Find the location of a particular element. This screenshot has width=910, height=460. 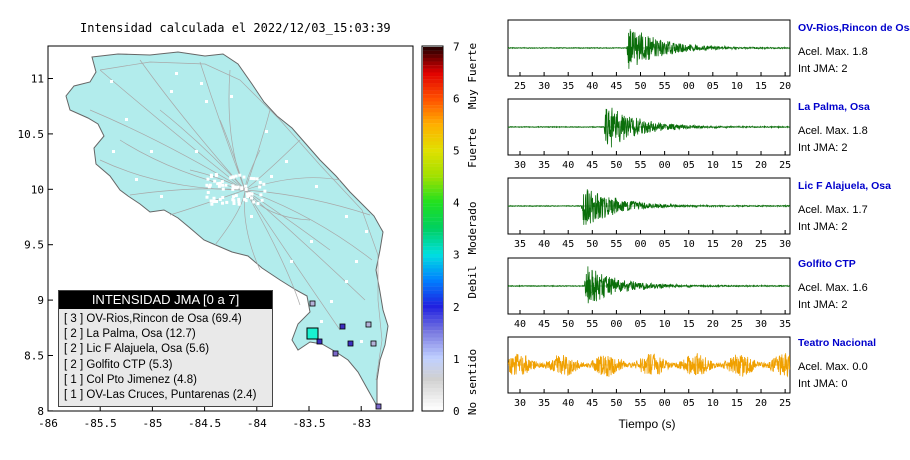

legend-item: [ 1 ] Col Pto Jimenez (4.8) is located at coordinates (130, 379).